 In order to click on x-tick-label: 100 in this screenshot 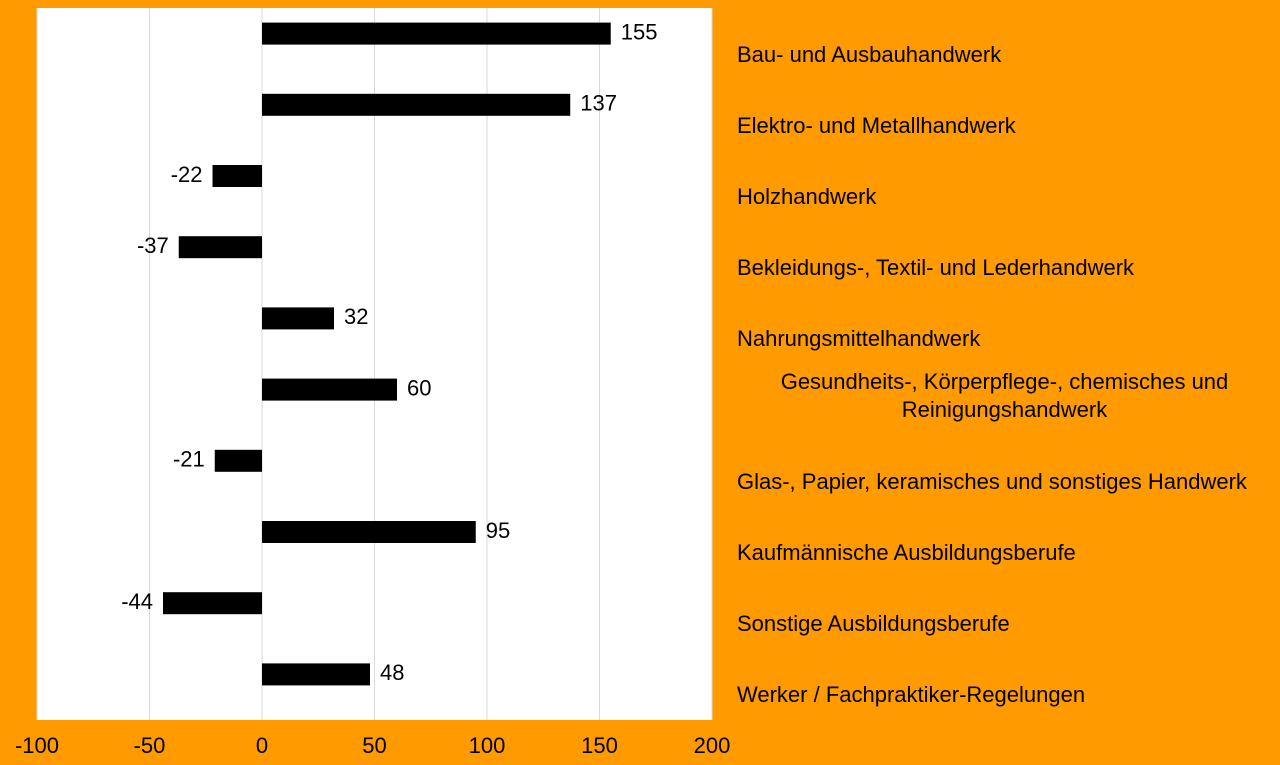, I will do `click(487, 745)`.